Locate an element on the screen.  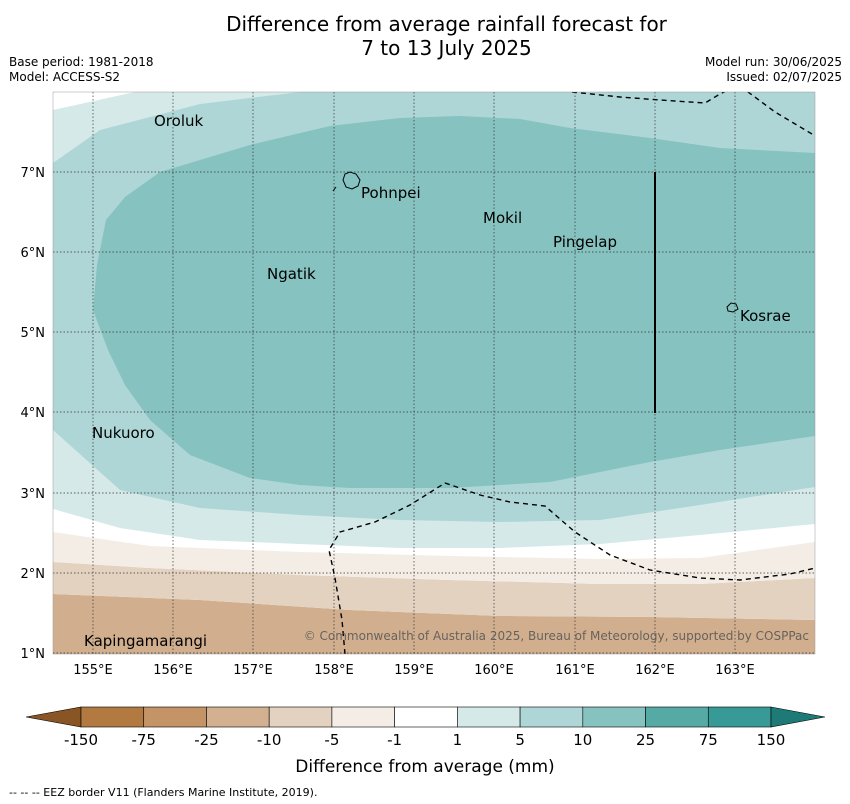
colorbar-tick-label: -10 is located at coordinates (269, 740).